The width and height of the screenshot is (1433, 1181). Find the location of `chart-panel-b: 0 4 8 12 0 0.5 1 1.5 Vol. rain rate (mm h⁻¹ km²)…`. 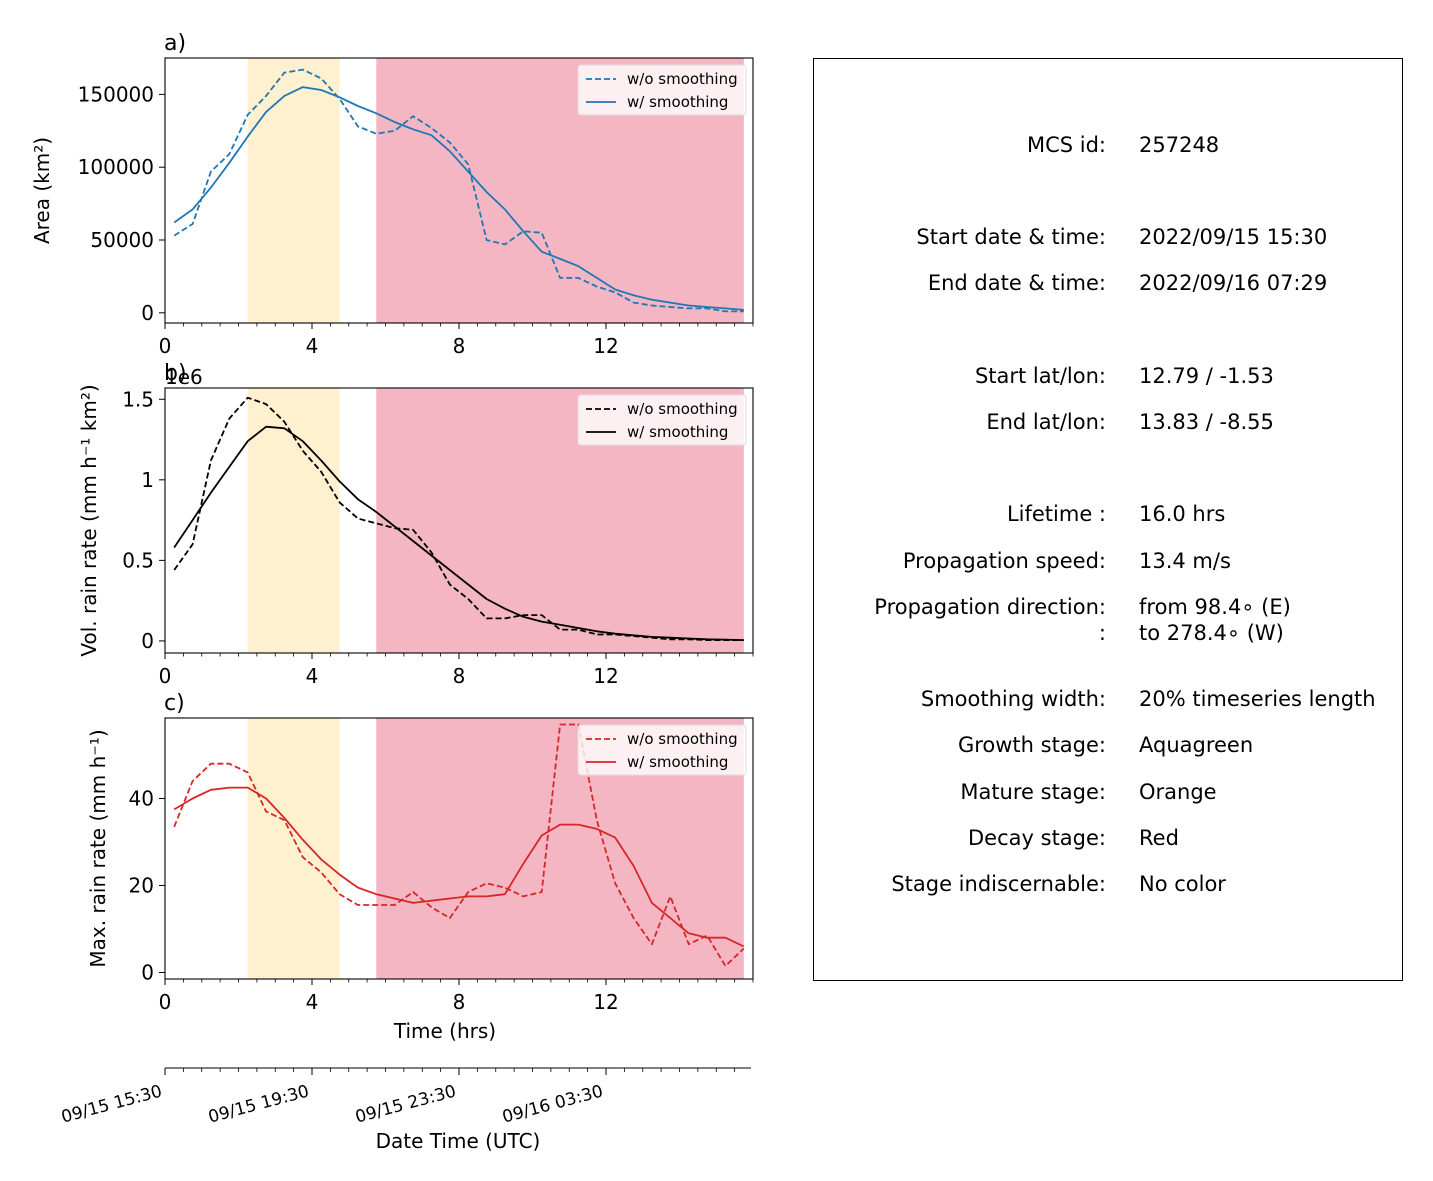

chart-panel-b: 0 4 8 12 0 0.5 1 1.5 Vol. rain rate (mm h⁻¹ km²)… is located at coordinates (415, 524).